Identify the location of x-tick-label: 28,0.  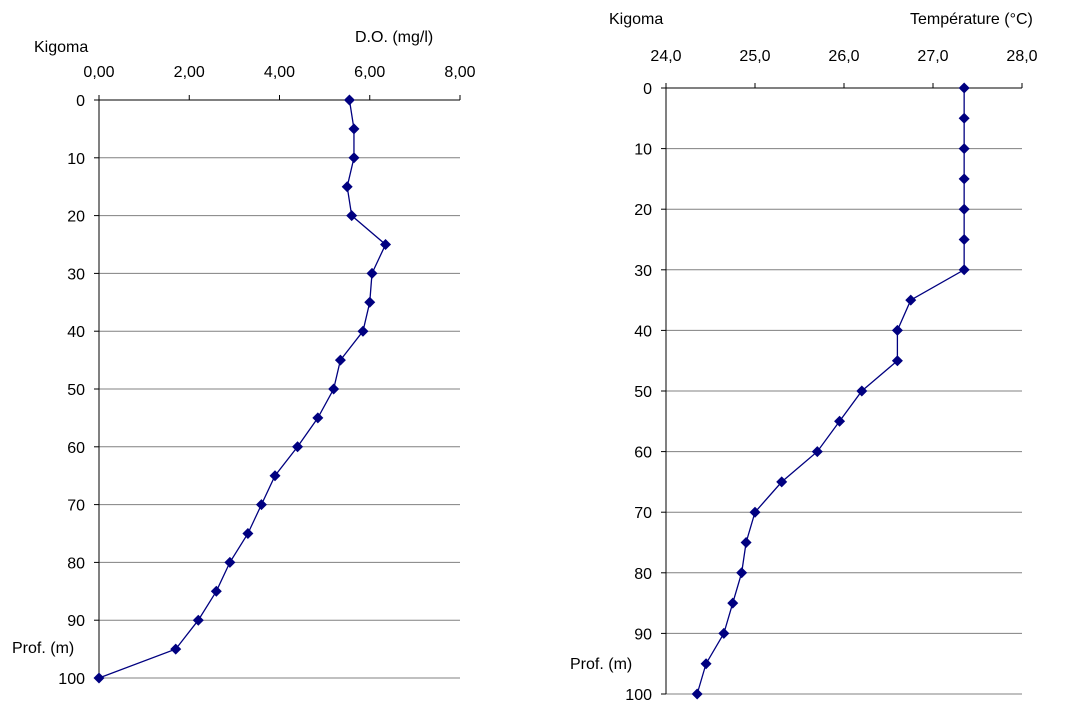
(1021, 56).